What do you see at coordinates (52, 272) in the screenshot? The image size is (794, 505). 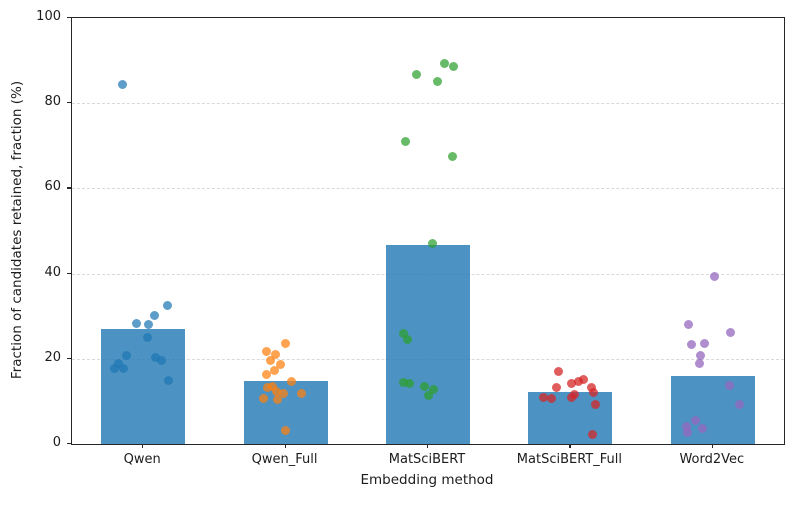 I see `y-tick-label-40: 40` at bounding box center [52, 272].